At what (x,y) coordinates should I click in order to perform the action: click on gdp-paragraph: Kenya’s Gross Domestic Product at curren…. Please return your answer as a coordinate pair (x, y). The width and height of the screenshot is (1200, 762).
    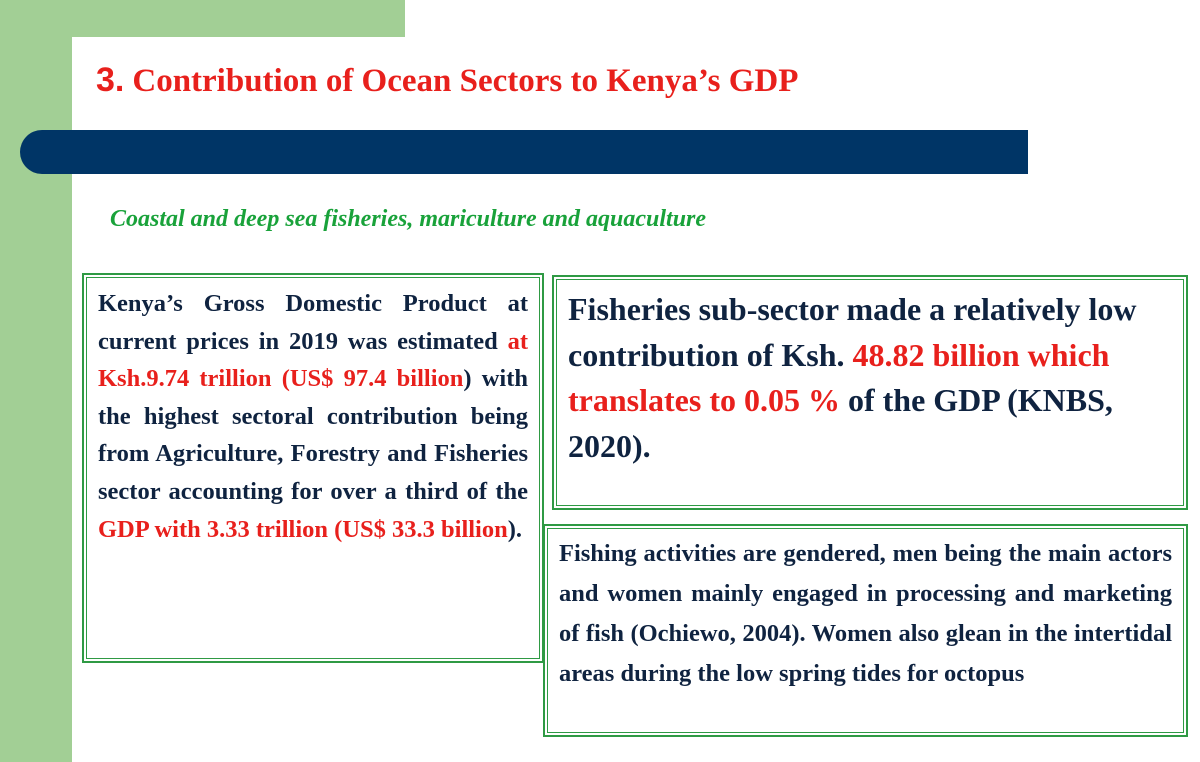
    Looking at the image, I should click on (313, 416).